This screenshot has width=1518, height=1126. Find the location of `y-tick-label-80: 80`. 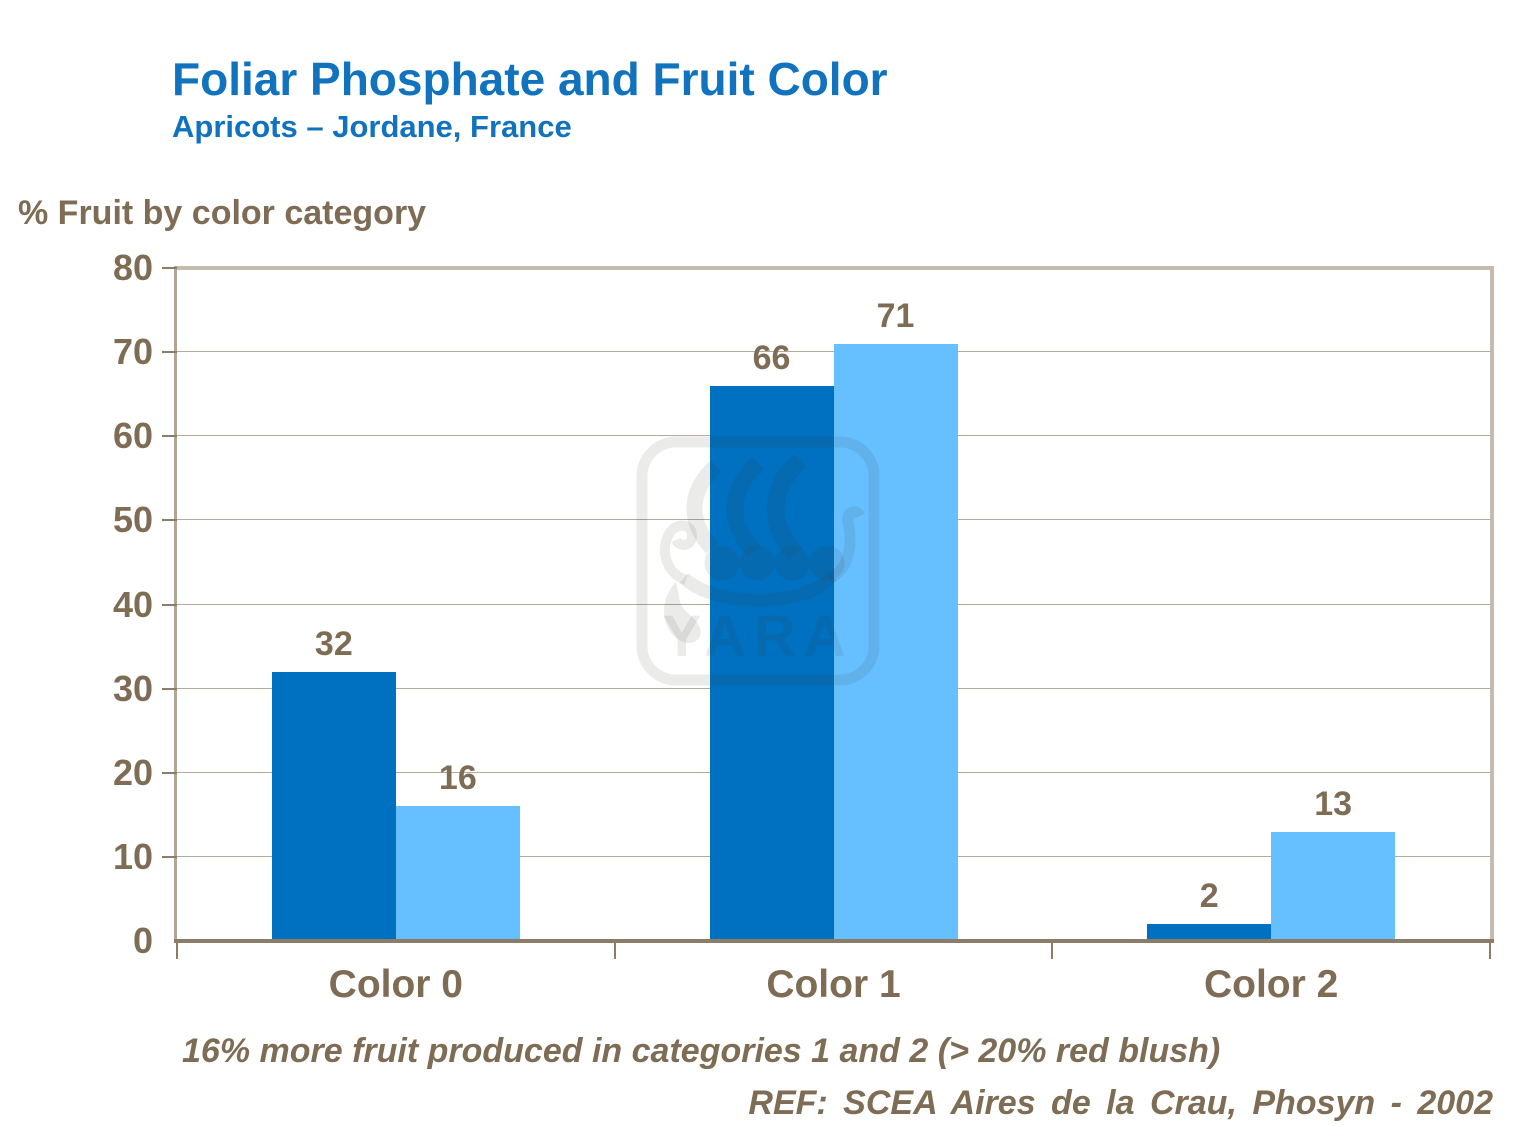

y-tick-label-80: 80 is located at coordinates (132, 267).